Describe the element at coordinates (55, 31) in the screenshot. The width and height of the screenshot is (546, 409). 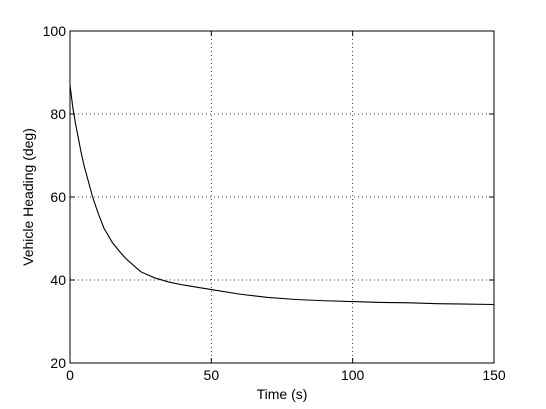
I see `y-tick-label: 100` at that location.